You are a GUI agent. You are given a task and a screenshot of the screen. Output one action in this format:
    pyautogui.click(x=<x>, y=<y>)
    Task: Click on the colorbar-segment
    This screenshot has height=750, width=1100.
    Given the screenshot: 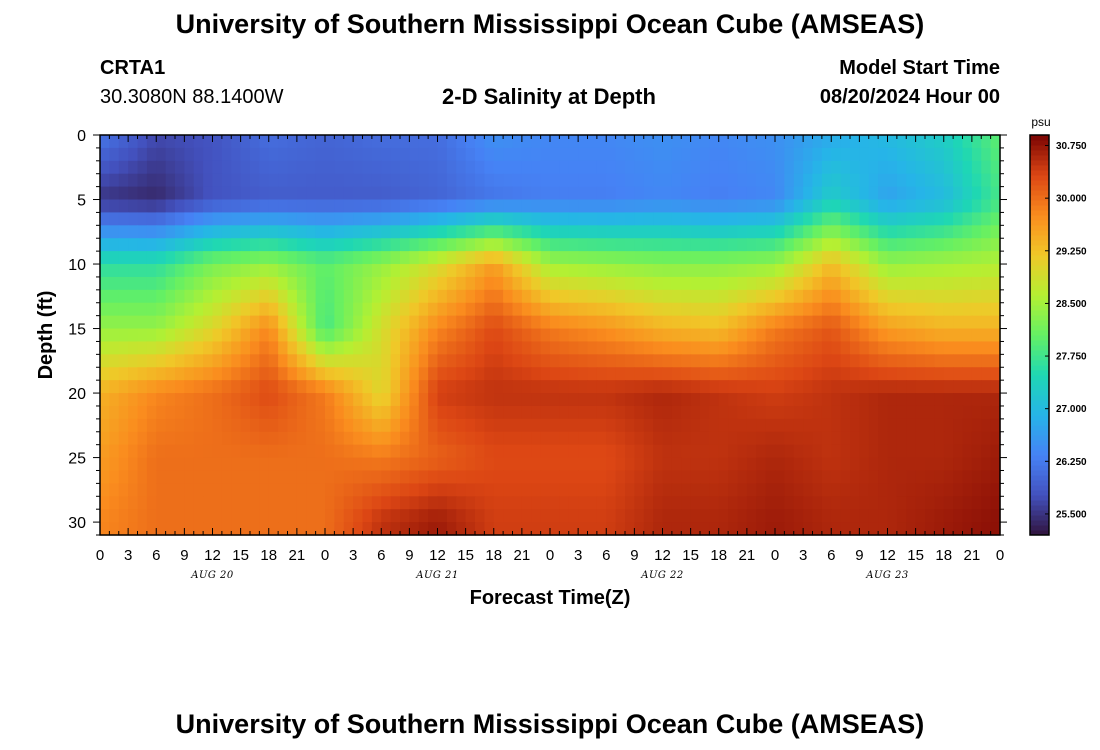 What is the action you would take?
    pyautogui.click(x=1039, y=263)
    